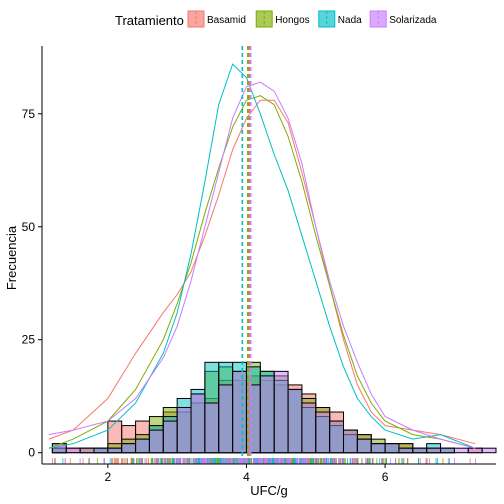 This screenshot has height=504, width=504. Describe the element at coordinates (149, 20) in the screenshot. I see `legend-title: Tratamiento` at that location.